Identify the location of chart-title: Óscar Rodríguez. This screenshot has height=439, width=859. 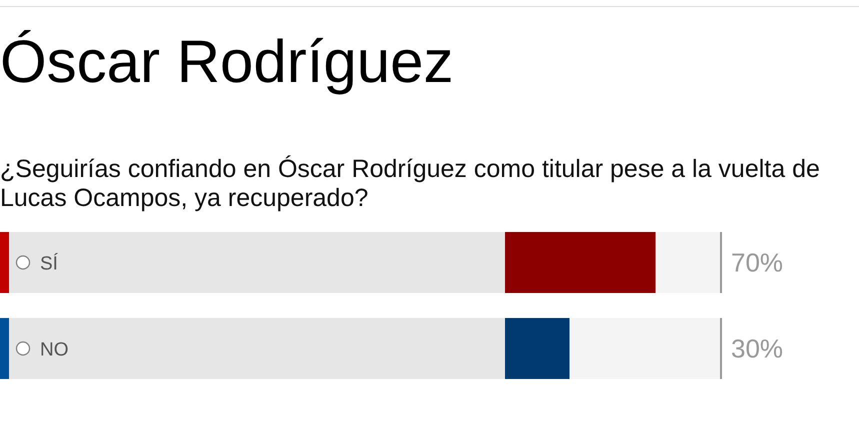
(227, 61).